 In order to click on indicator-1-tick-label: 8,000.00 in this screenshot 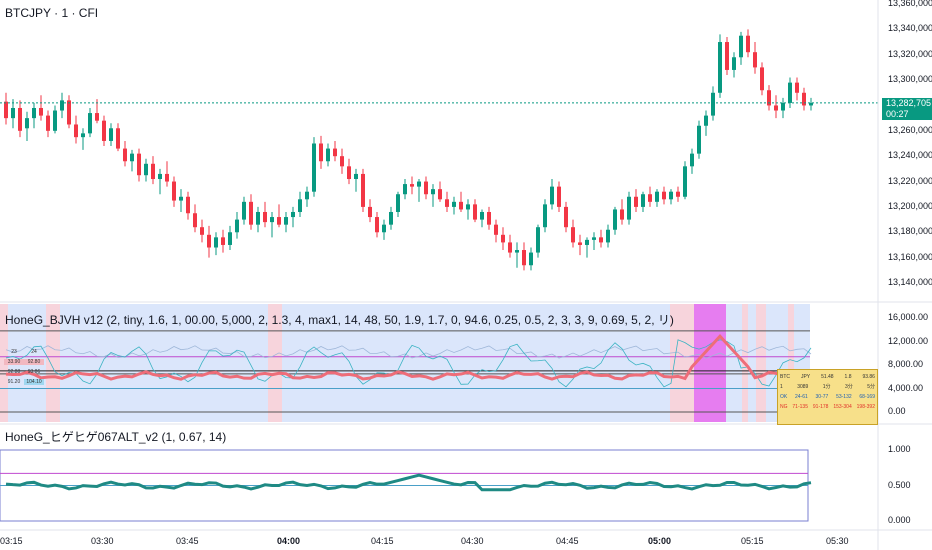, I will do `click(906, 364)`.